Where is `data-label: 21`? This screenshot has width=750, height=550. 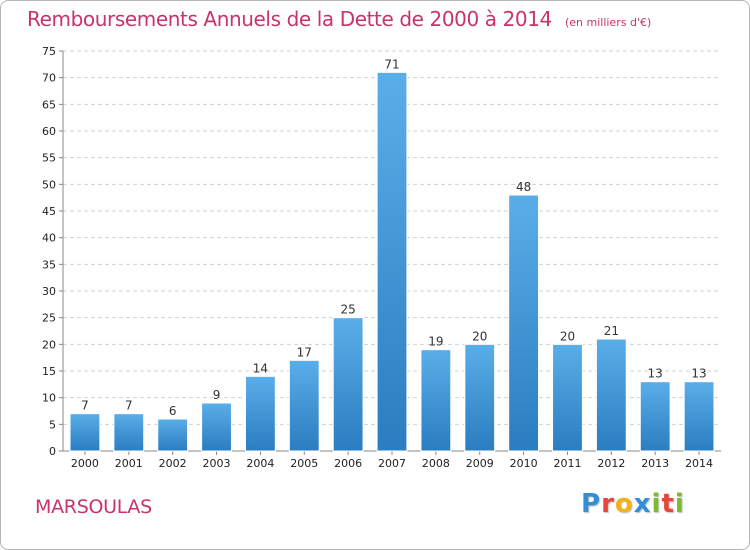
data-label: 21 is located at coordinates (611, 331).